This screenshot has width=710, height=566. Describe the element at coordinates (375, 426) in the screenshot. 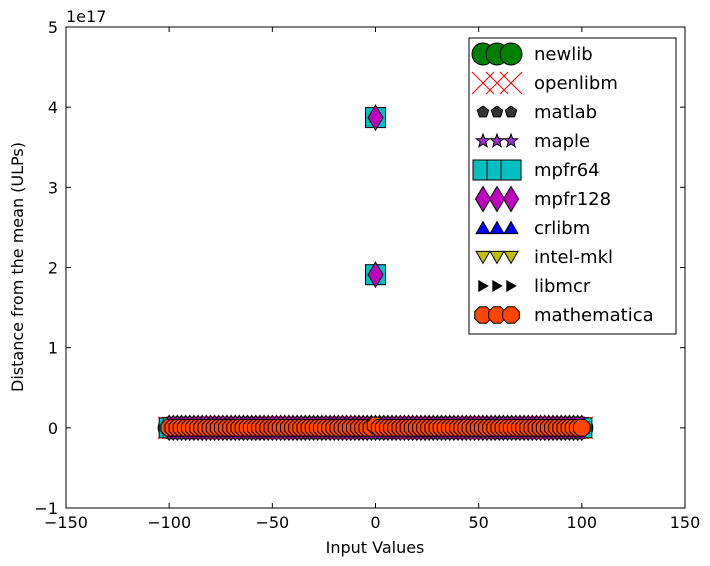

I see `series-mathematica` at that location.